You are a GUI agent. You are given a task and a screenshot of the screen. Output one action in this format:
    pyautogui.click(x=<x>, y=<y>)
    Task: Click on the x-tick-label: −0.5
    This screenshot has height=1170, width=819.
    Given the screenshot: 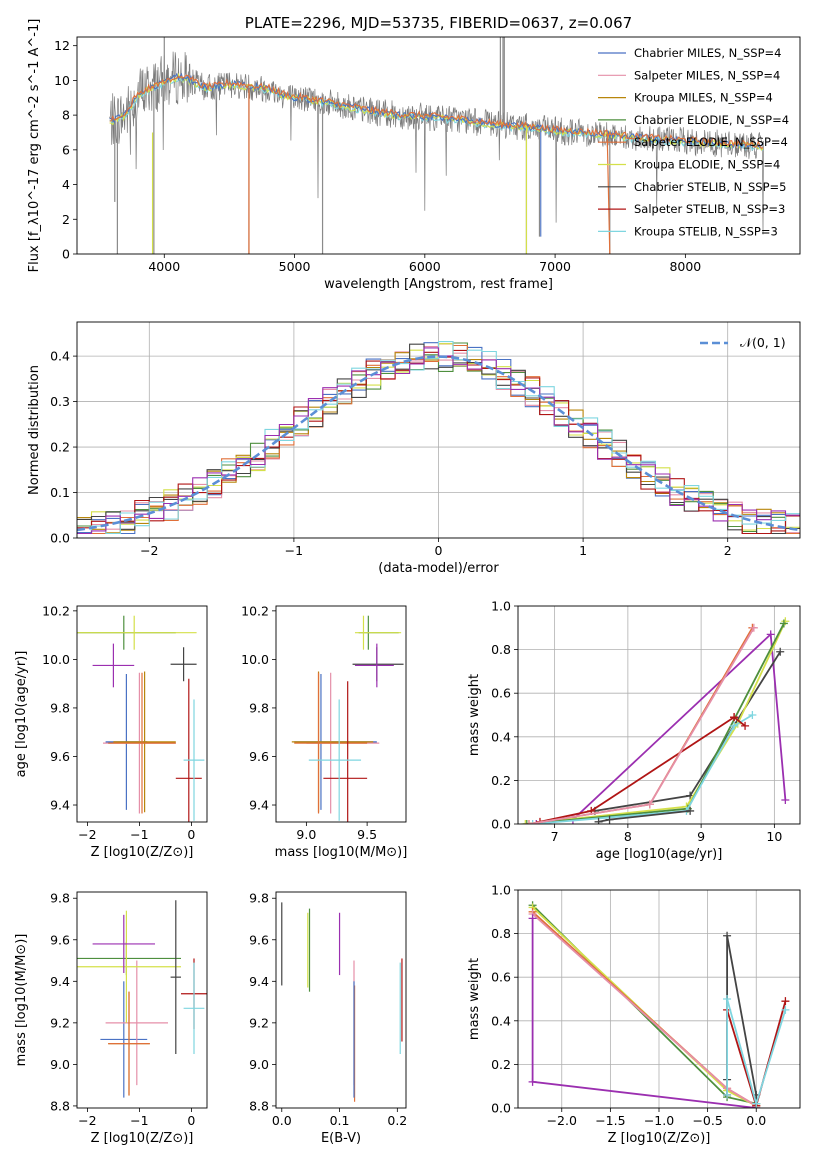 What is the action you would take?
    pyautogui.click(x=707, y=1120)
    